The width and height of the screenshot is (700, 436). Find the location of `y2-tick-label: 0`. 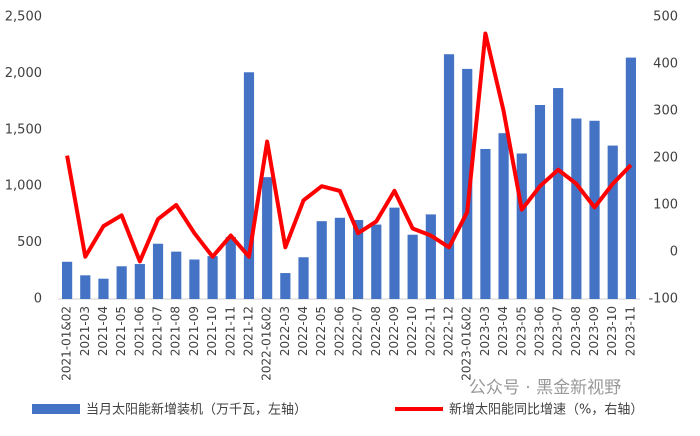

y2-tick-label: 0 is located at coordinates (674, 252).